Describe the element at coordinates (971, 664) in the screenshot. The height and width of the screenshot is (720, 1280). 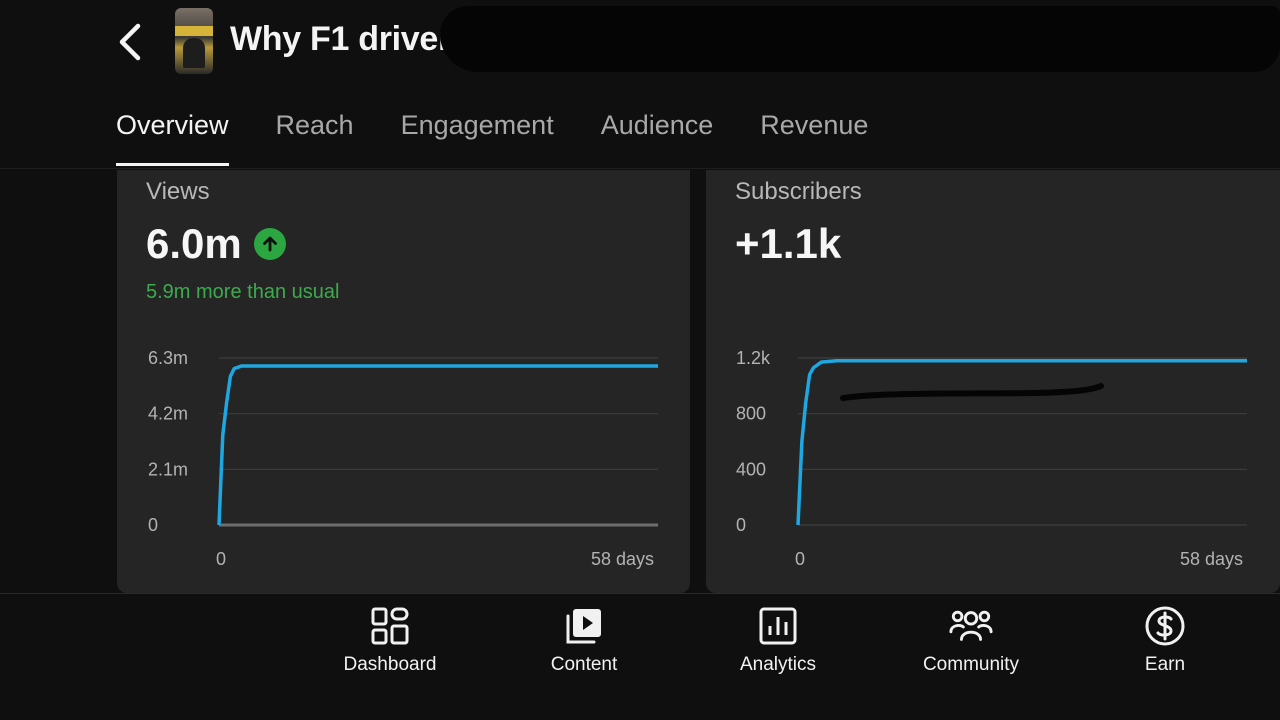
I see `nav-community-label: Community` at that location.